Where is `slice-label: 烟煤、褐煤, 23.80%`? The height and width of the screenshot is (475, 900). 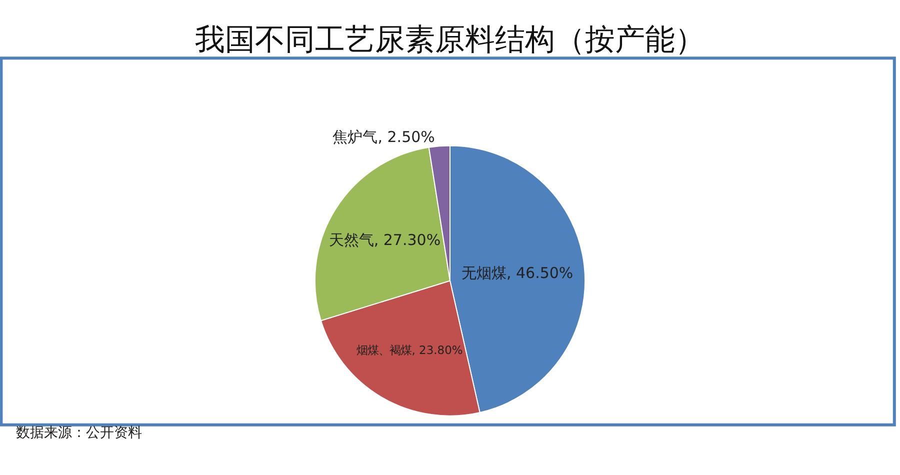 slice-label: 烟煤、褐煤, 23.80% is located at coordinates (409, 350).